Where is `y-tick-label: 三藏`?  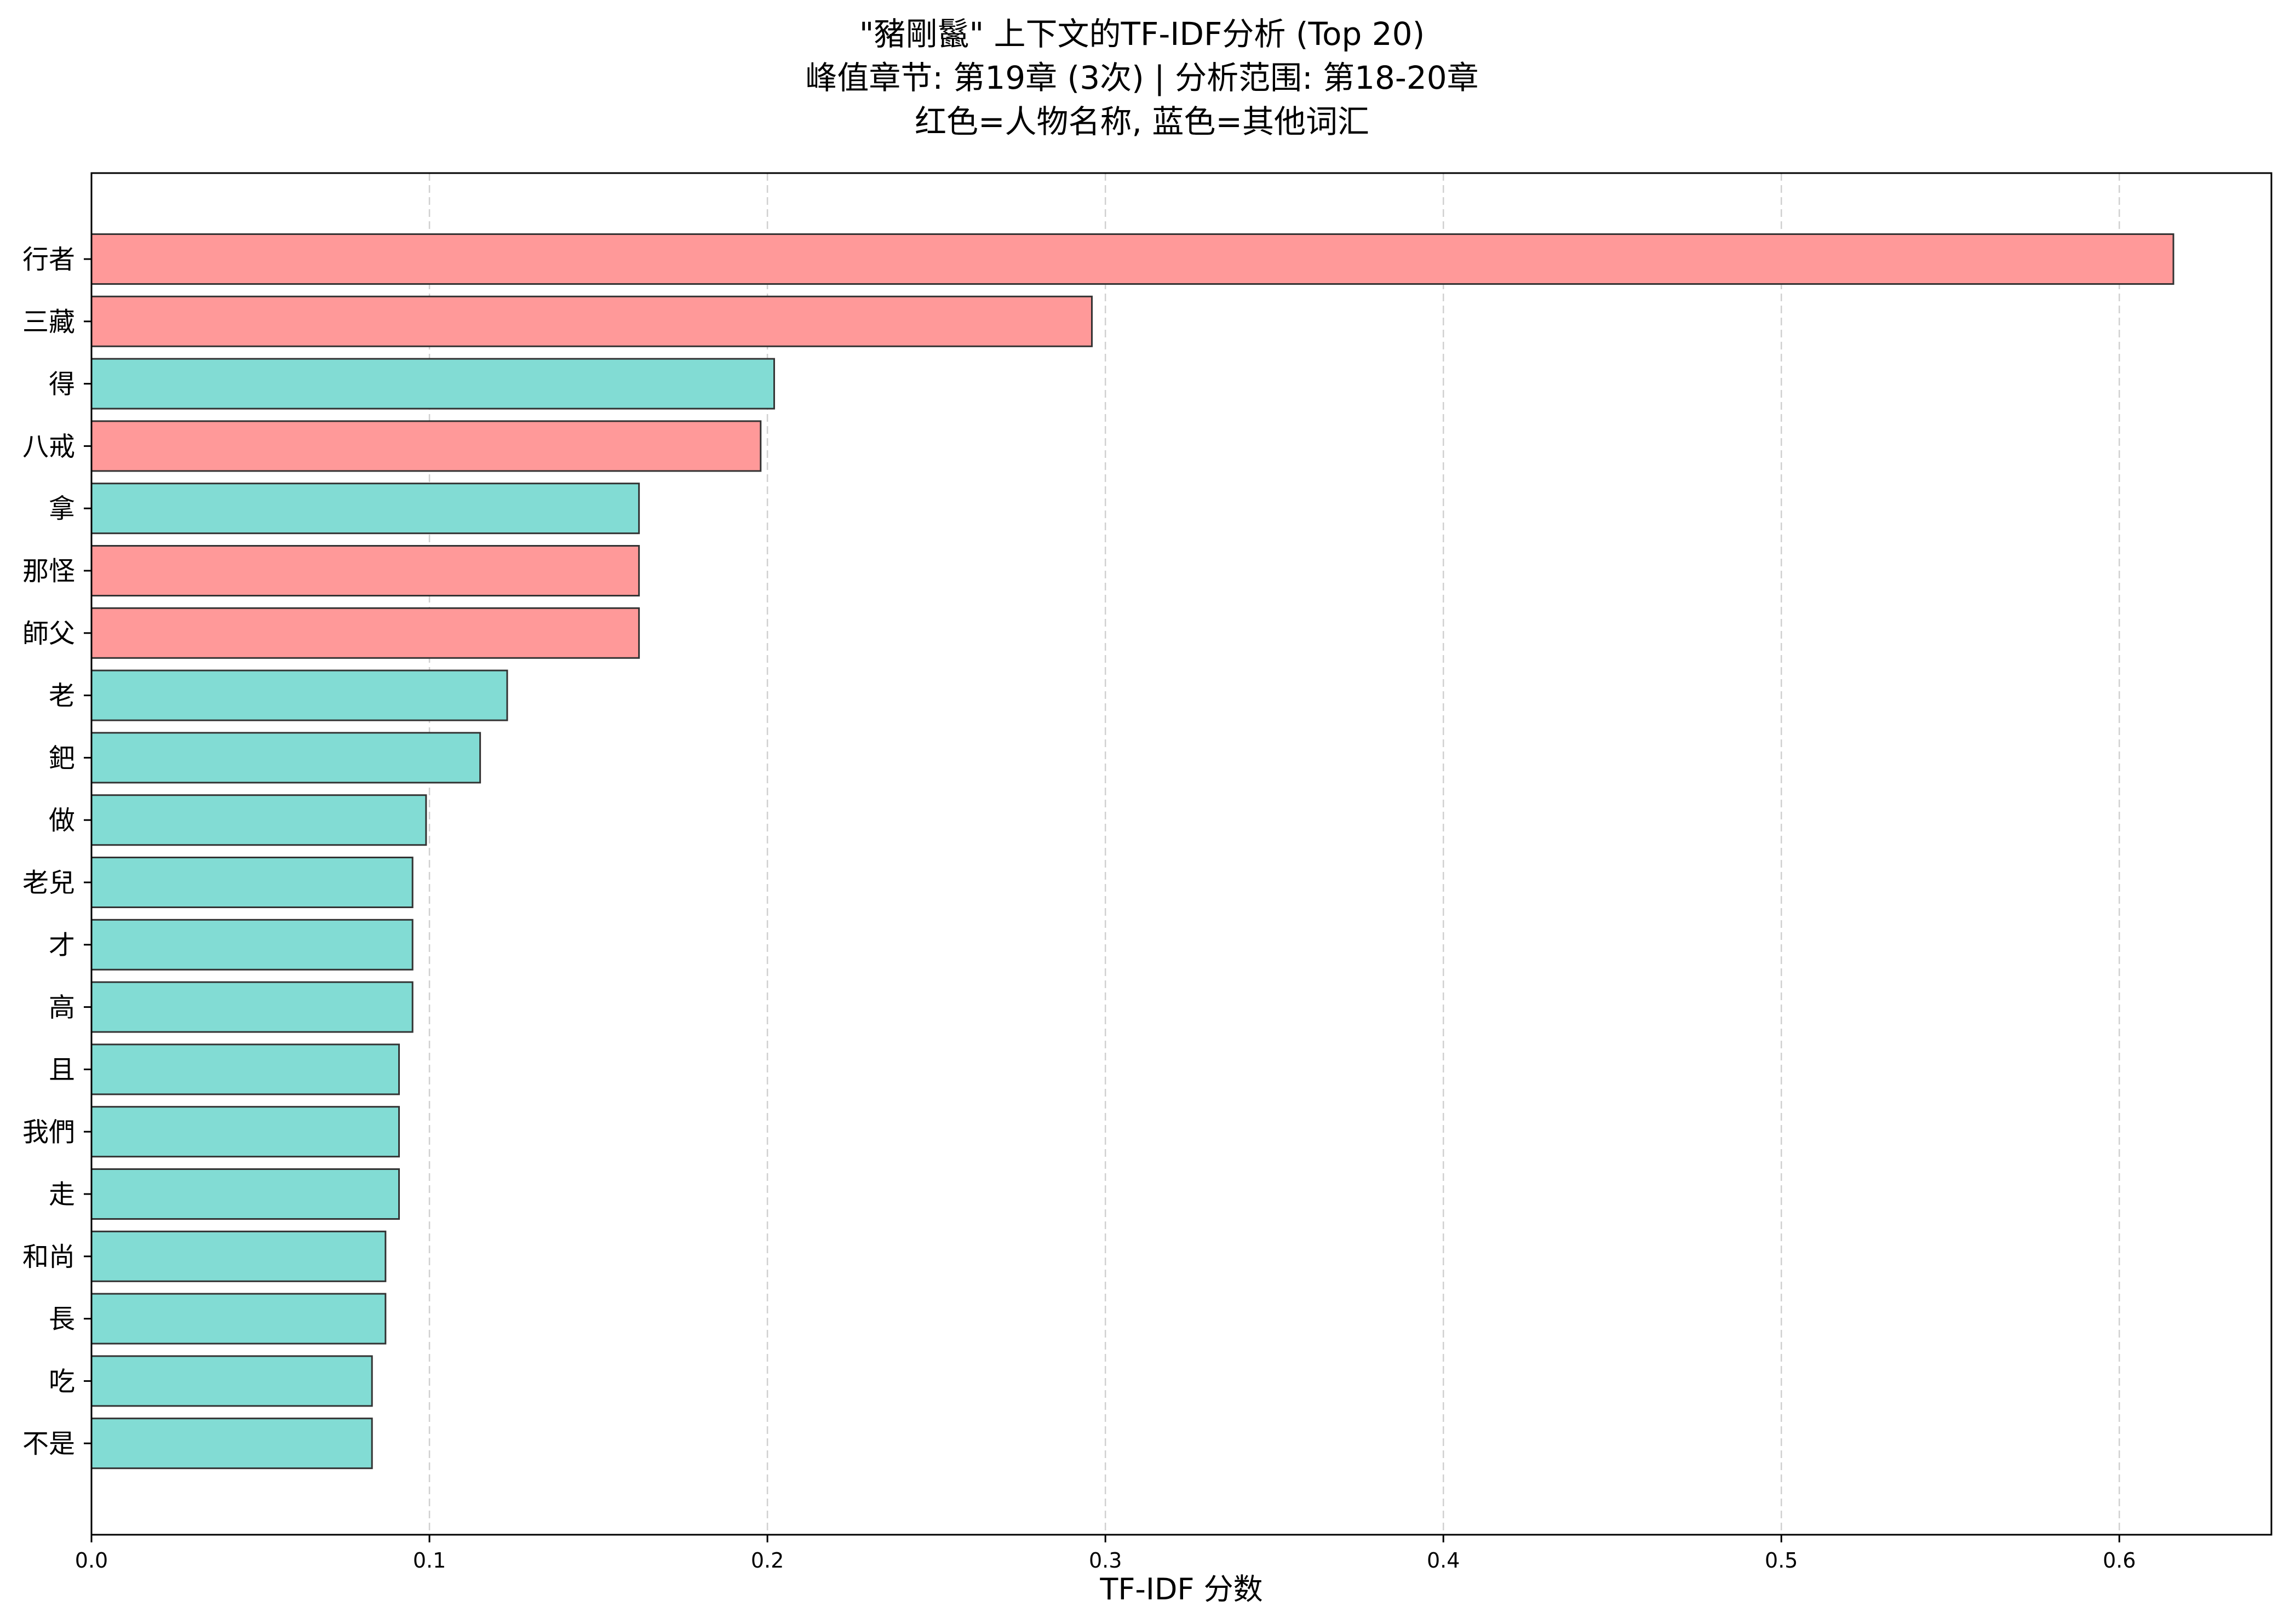 y-tick-label: 三藏 is located at coordinates (48, 322).